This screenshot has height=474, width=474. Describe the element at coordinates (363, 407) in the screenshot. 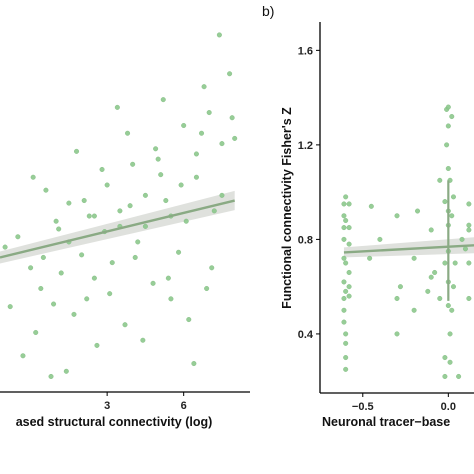

I see `x-tick-label: −0.5` at that location.